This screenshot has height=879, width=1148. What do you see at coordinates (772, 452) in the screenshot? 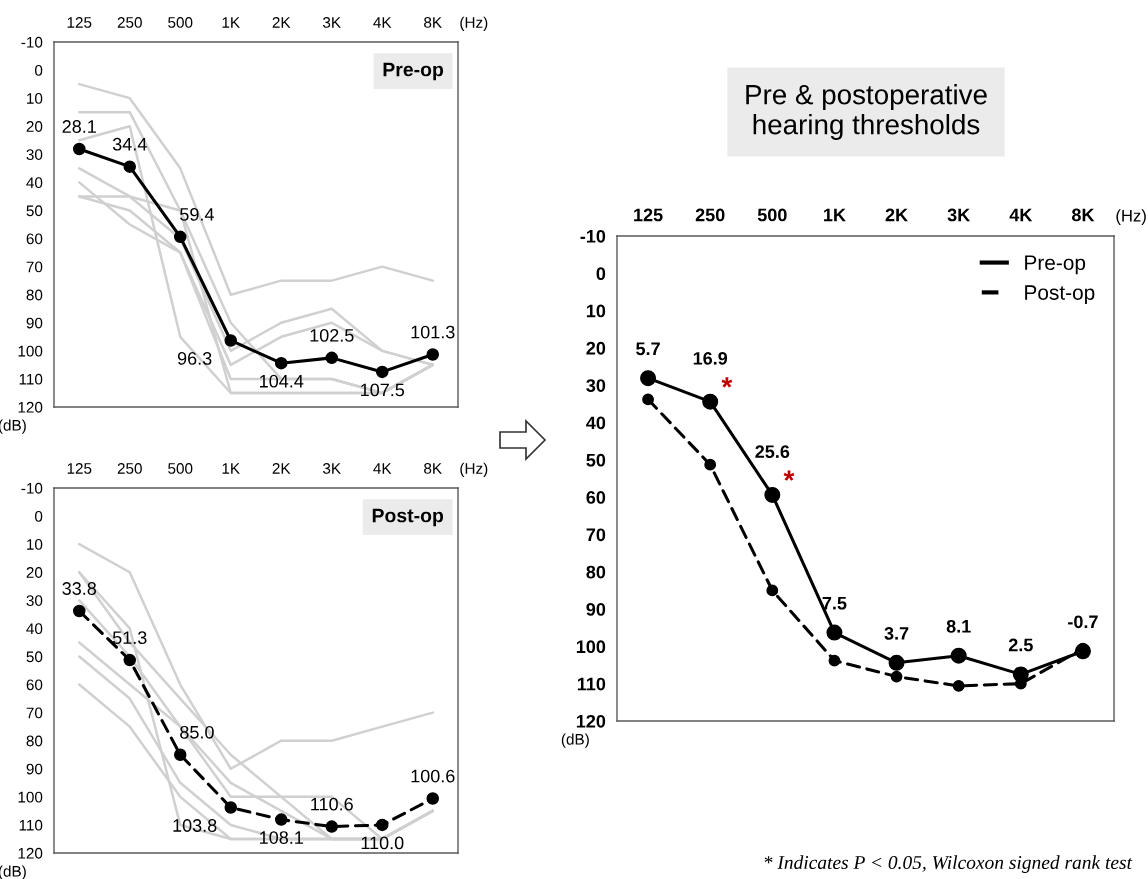
I see `annotation: 25.6` at bounding box center [772, 452].